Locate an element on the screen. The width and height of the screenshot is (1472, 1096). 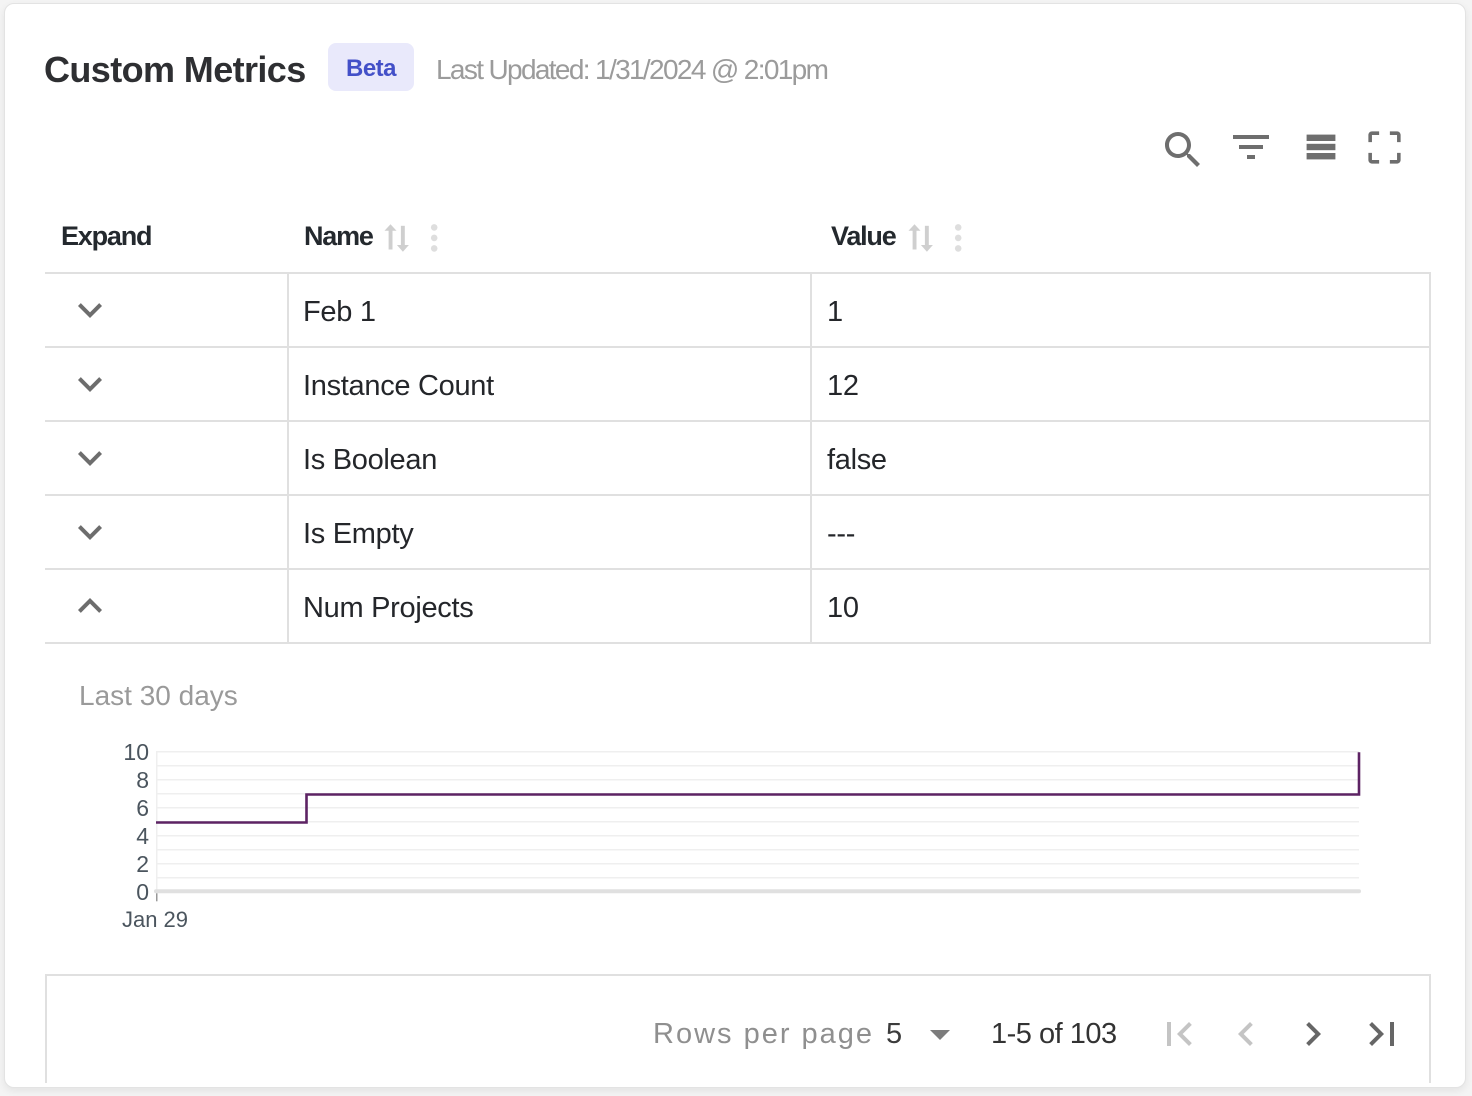
svg-text: 10 is located at coordinates (136, 752).